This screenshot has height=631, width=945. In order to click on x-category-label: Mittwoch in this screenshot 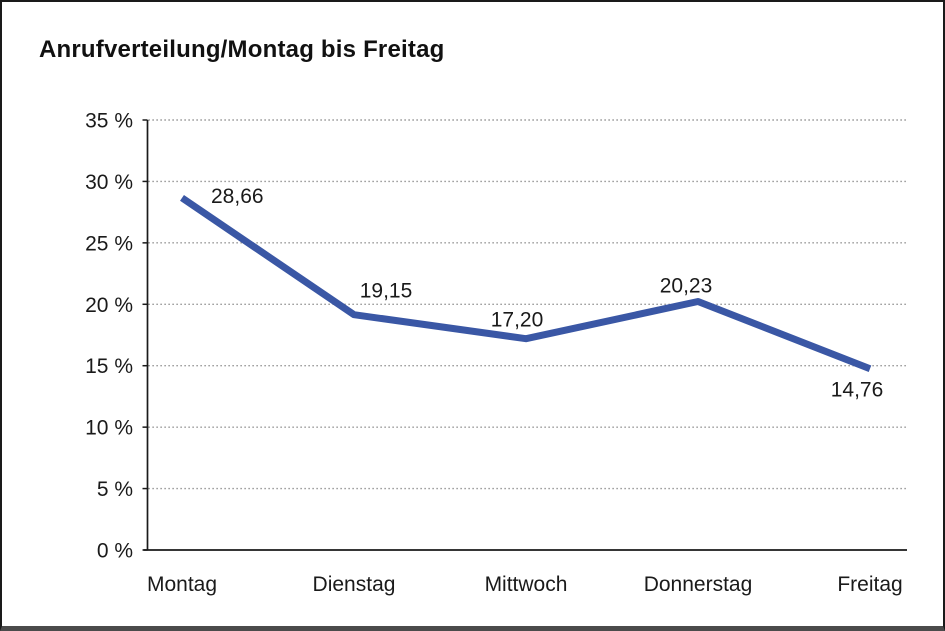, I will do `click(526, 584)`.